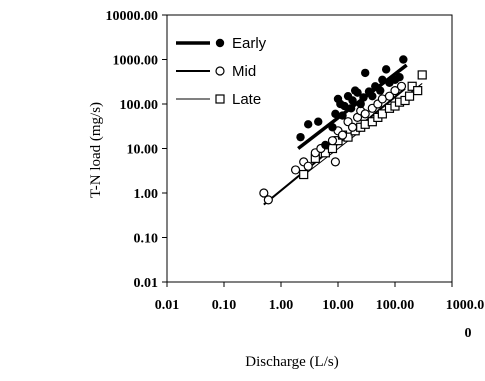 This screenshot has height=381, width=485. I want to click on y-tick-label: 100.00, so click(139, 105).